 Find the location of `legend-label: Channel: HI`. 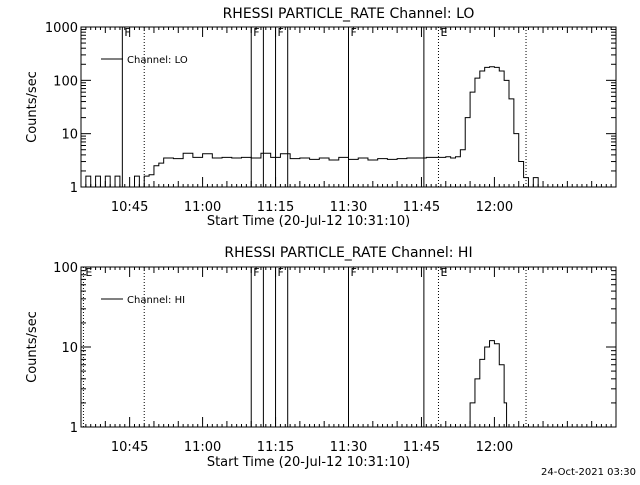

legend-label: Channel: HI is located at coordinates (156, 300).